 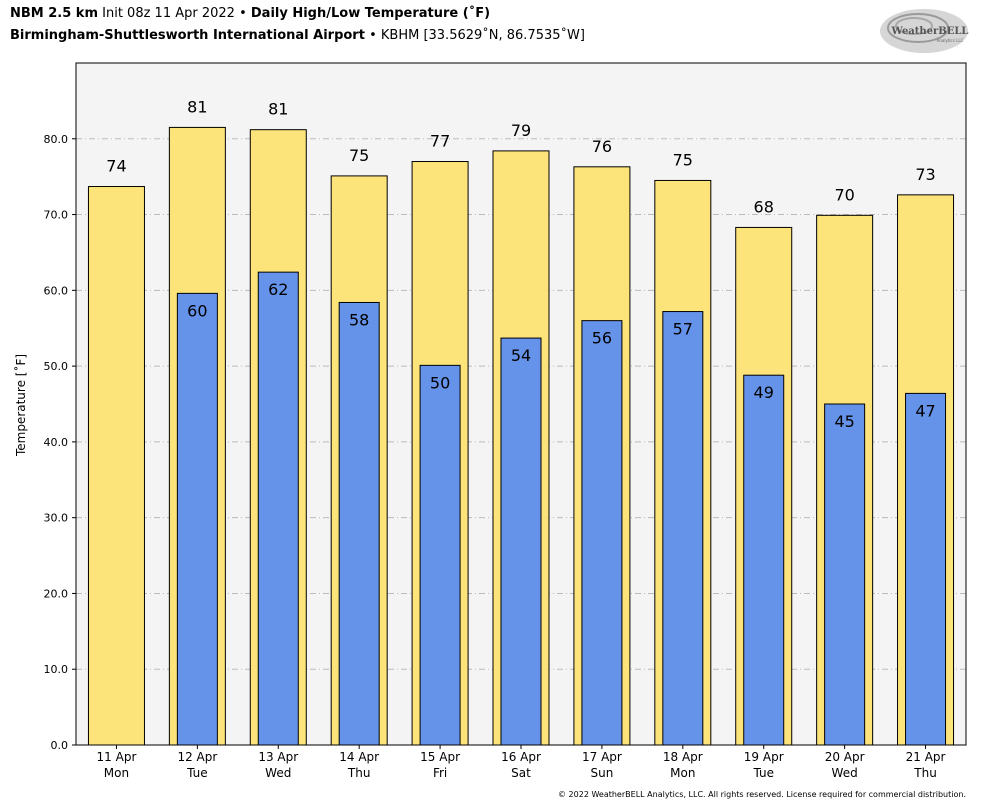 What do you see at coordinates (845, 757) in the screenshot?
I see `x-tick-label-date: 20 Apr` at bounding box center [845, 757].